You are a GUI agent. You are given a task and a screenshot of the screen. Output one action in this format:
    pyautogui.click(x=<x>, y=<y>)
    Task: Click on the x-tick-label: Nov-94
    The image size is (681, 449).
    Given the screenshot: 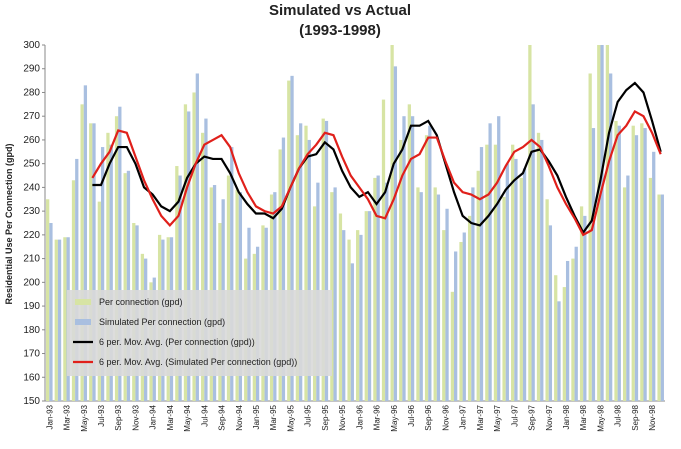 What is the action you would take?
    pyautogui.click(x=239, y=417)
    